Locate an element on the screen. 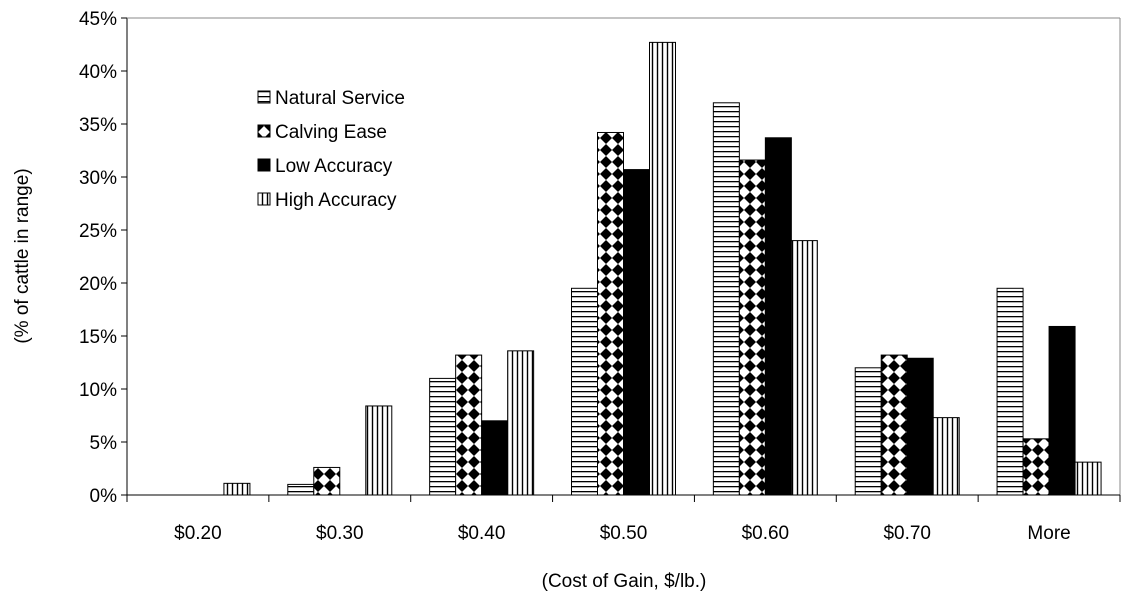  x-tick-label: $0.30 is located at coordinates (340, 533).